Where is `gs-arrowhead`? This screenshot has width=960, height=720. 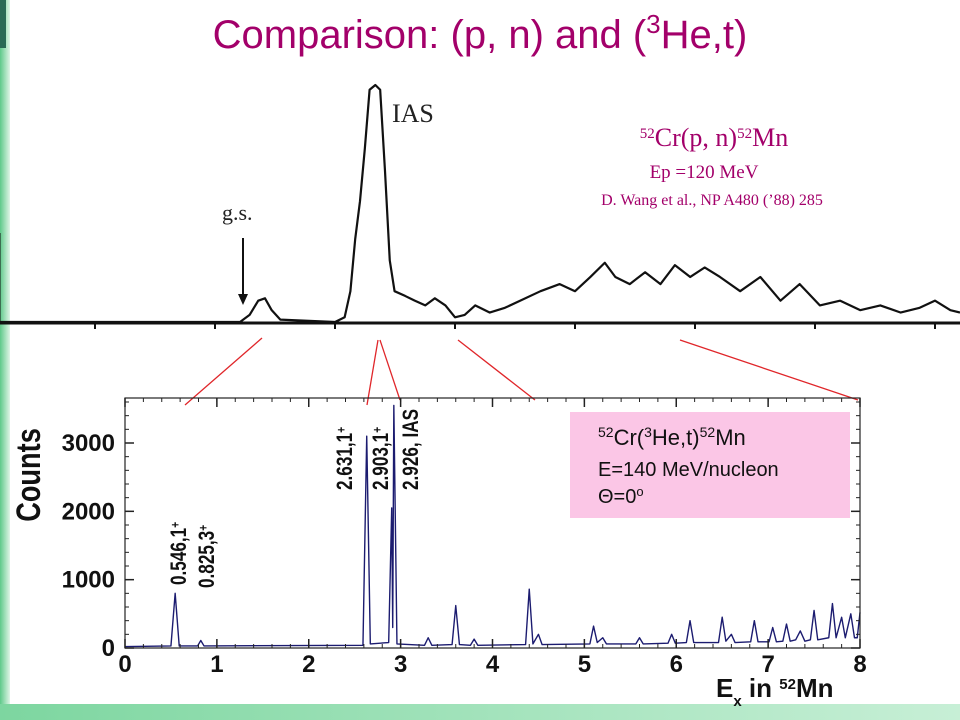
gs-arrowhead is located at coordinates (243, 299).